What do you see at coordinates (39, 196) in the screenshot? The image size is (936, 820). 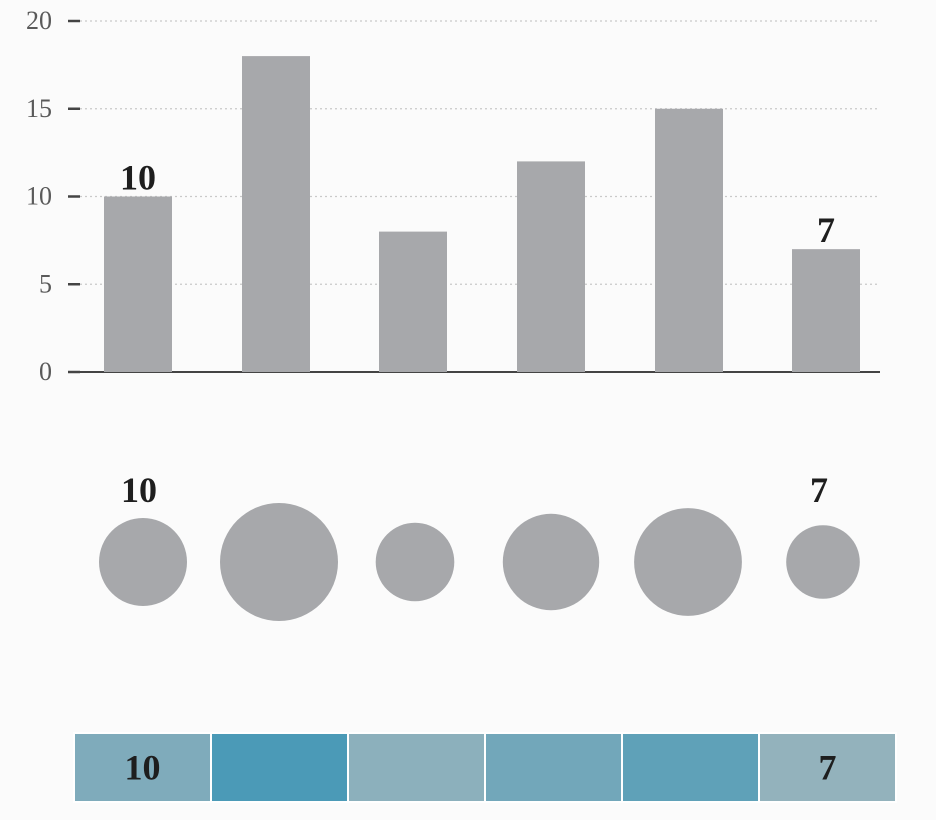 I see `y-tick-label: 10` at bounding box center [39, 196].